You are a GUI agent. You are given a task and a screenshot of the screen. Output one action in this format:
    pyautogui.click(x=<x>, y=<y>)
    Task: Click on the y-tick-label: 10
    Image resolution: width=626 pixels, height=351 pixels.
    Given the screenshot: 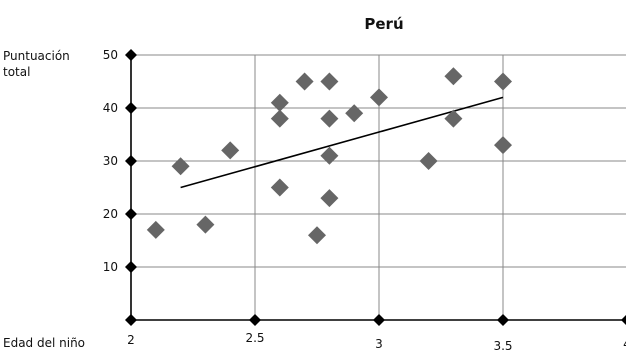 What is the action you would take?
    pyautogui.click(x=110, y=267)
    